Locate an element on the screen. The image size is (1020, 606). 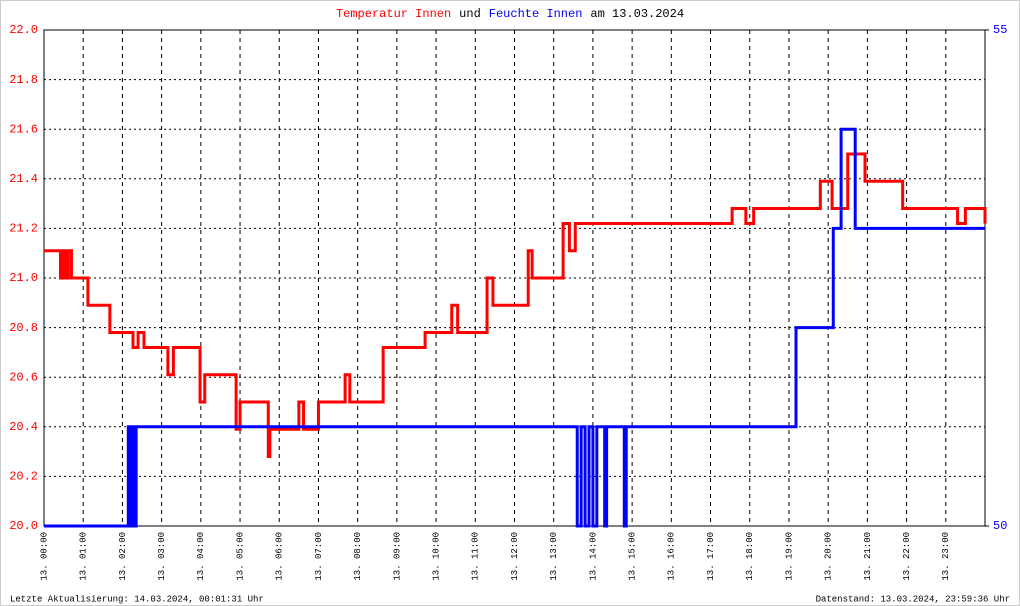
x-tick-label: 13. 13:00 is located at coordinates (554, 556).